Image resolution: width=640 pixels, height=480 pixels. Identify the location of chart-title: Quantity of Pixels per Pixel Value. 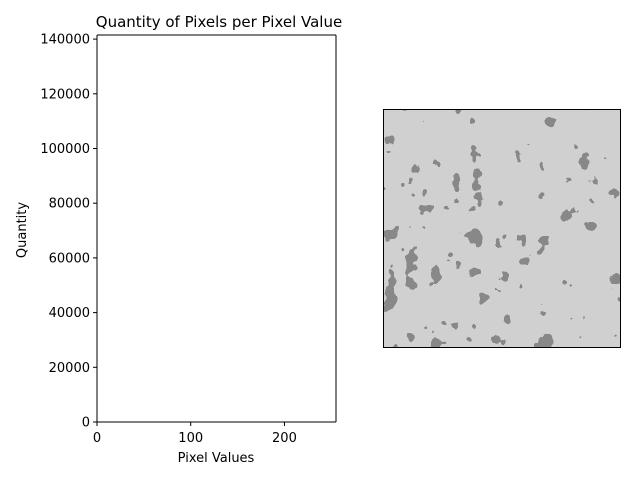
(219, 22).